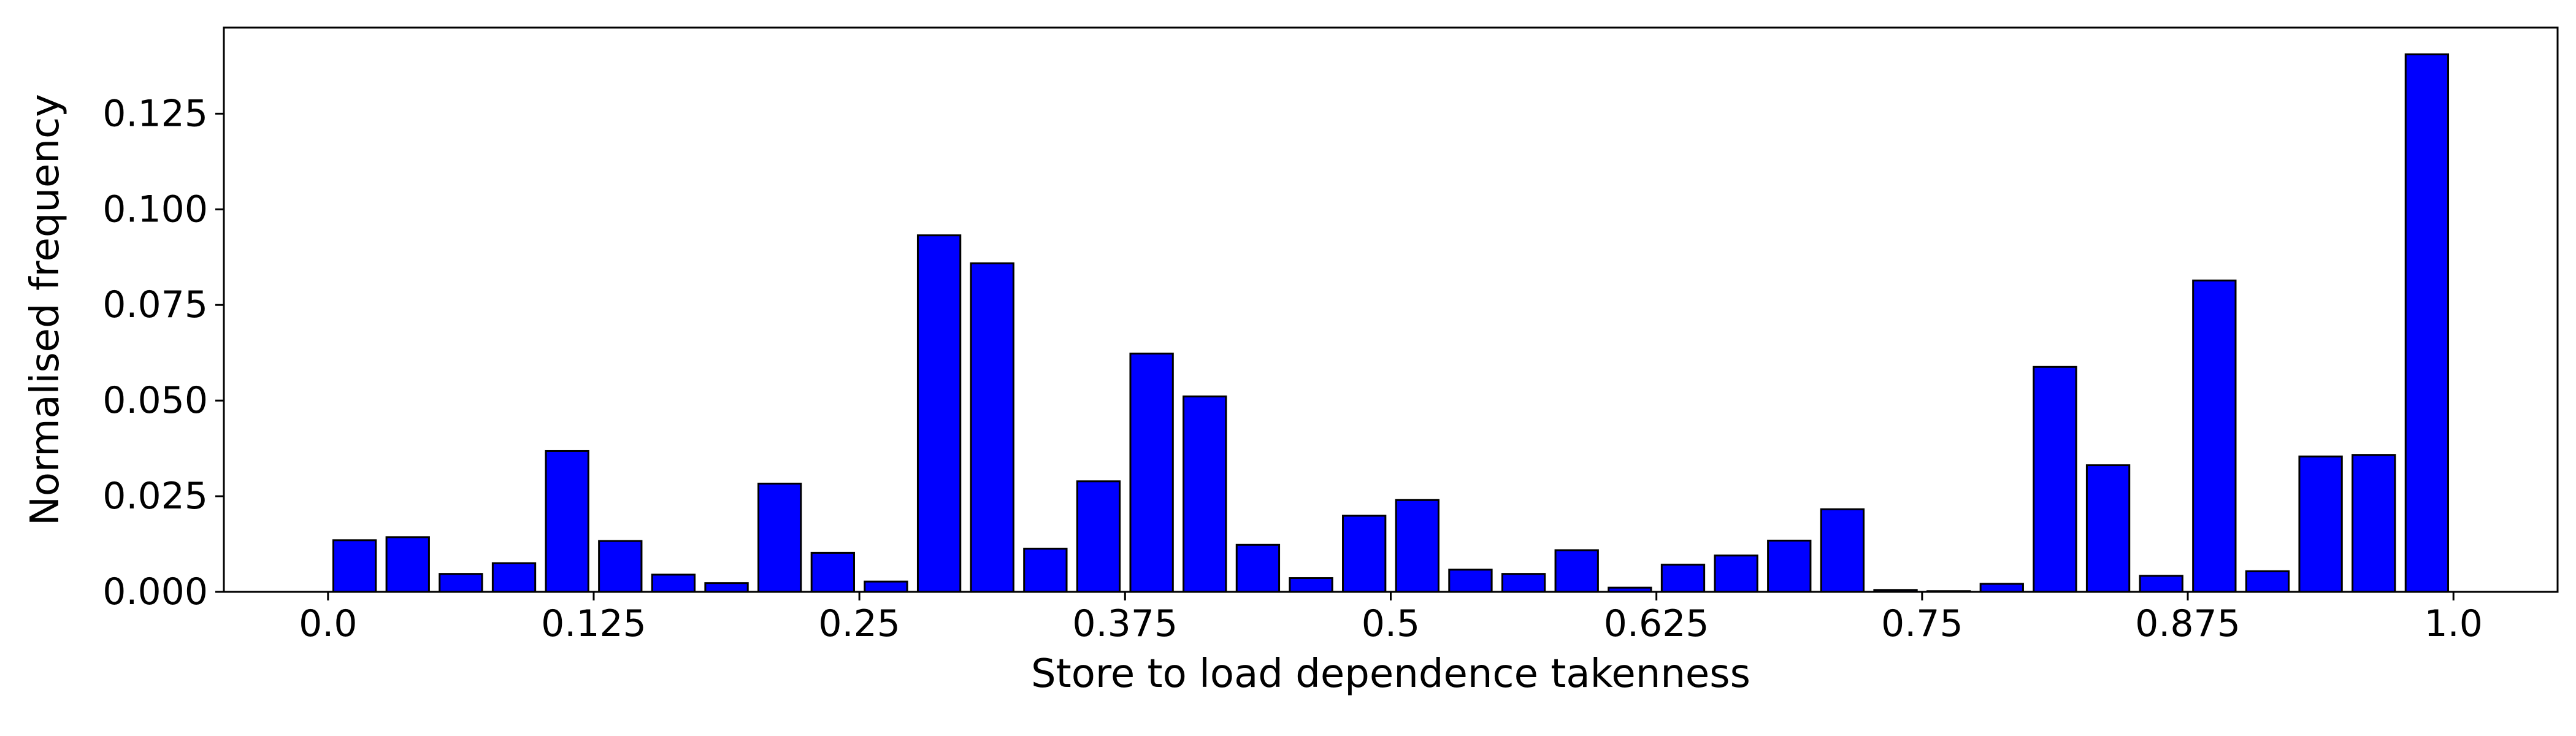 Image resolution: width=2576 pixels, height=736 pixels. Describe the element at coordinates (593, 623) in the screenshot. I see `x-tick-label: 0.125` at that location.